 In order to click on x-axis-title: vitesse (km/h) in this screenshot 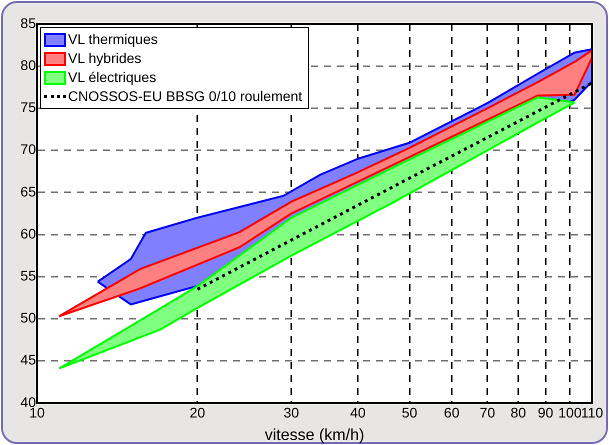, I will do `click(314, 435)`.